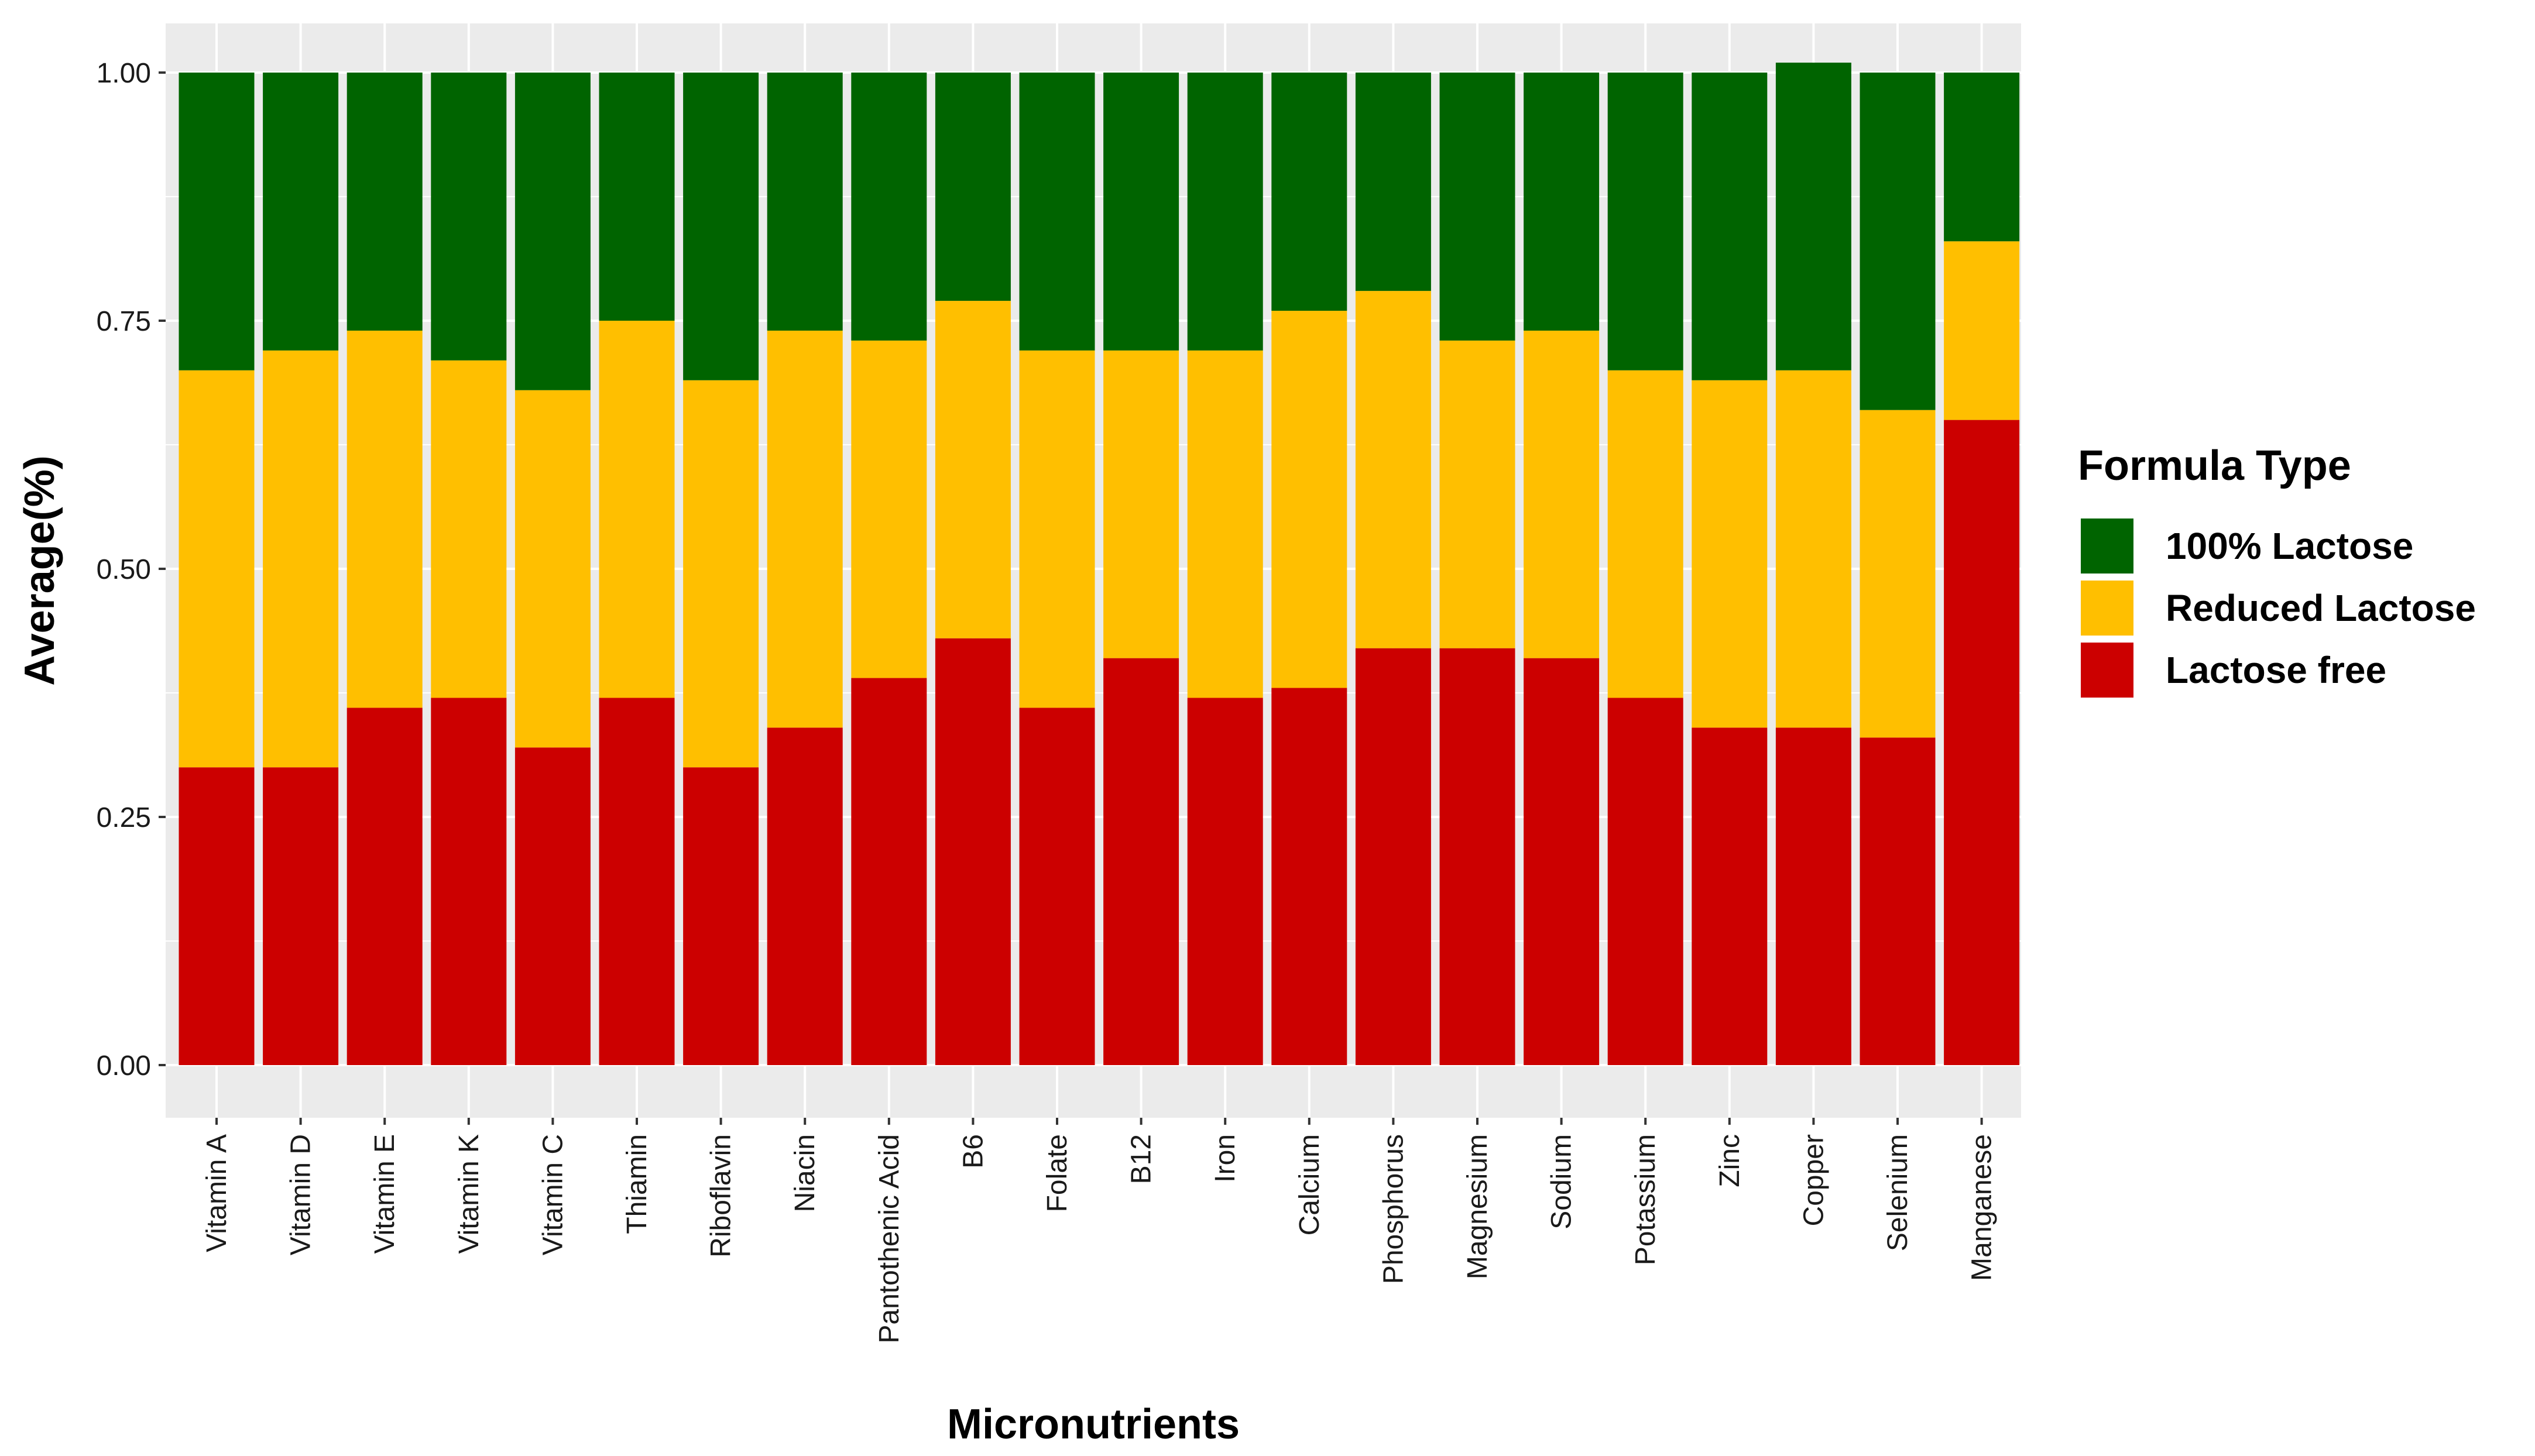 This screenshot has width=2535, height=1456. I want to click on x-tick-label: Magnesium, so click(1477, 1206).